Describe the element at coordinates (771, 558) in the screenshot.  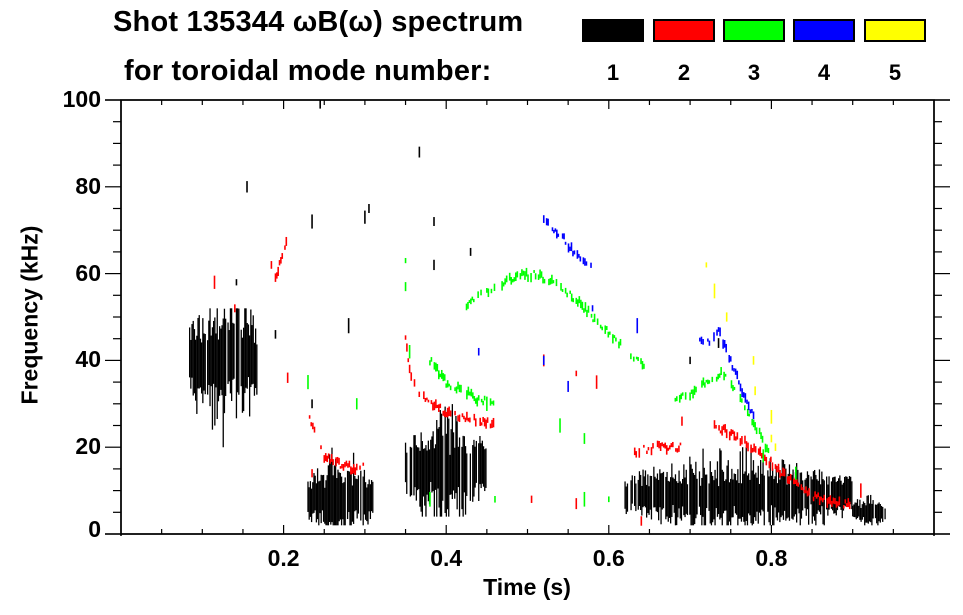
I see `x-tick-label: 0.8` at that location.